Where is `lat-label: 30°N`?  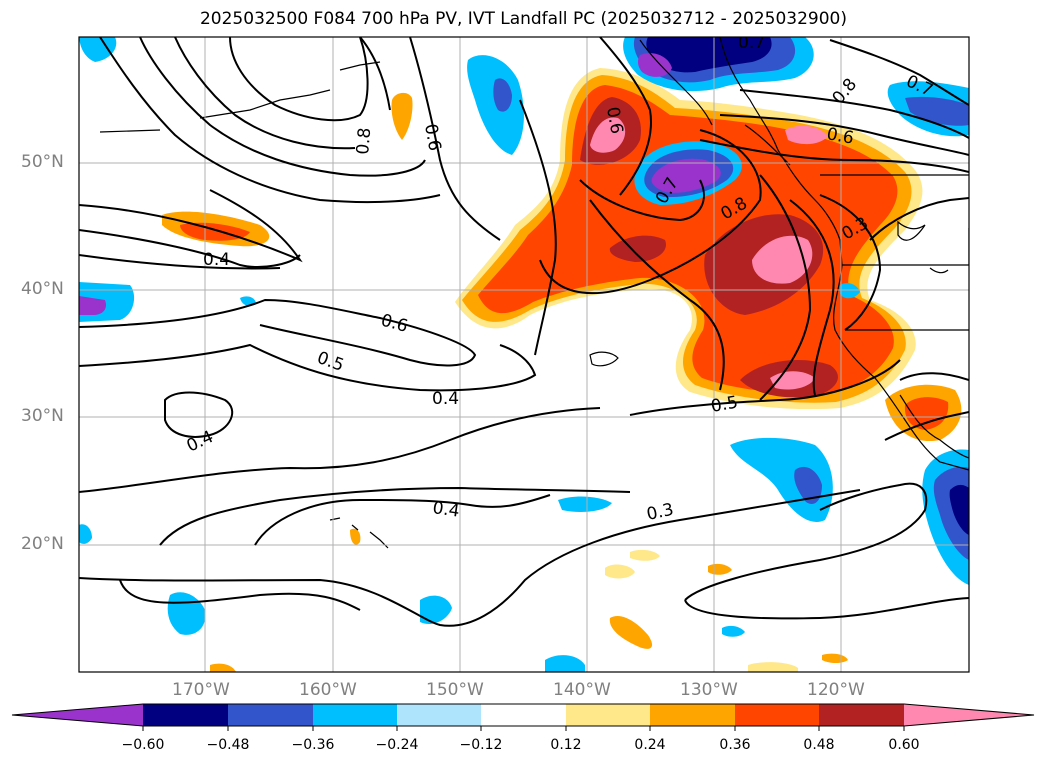
lat-label: 30°N is located at coordinates (42, 416).